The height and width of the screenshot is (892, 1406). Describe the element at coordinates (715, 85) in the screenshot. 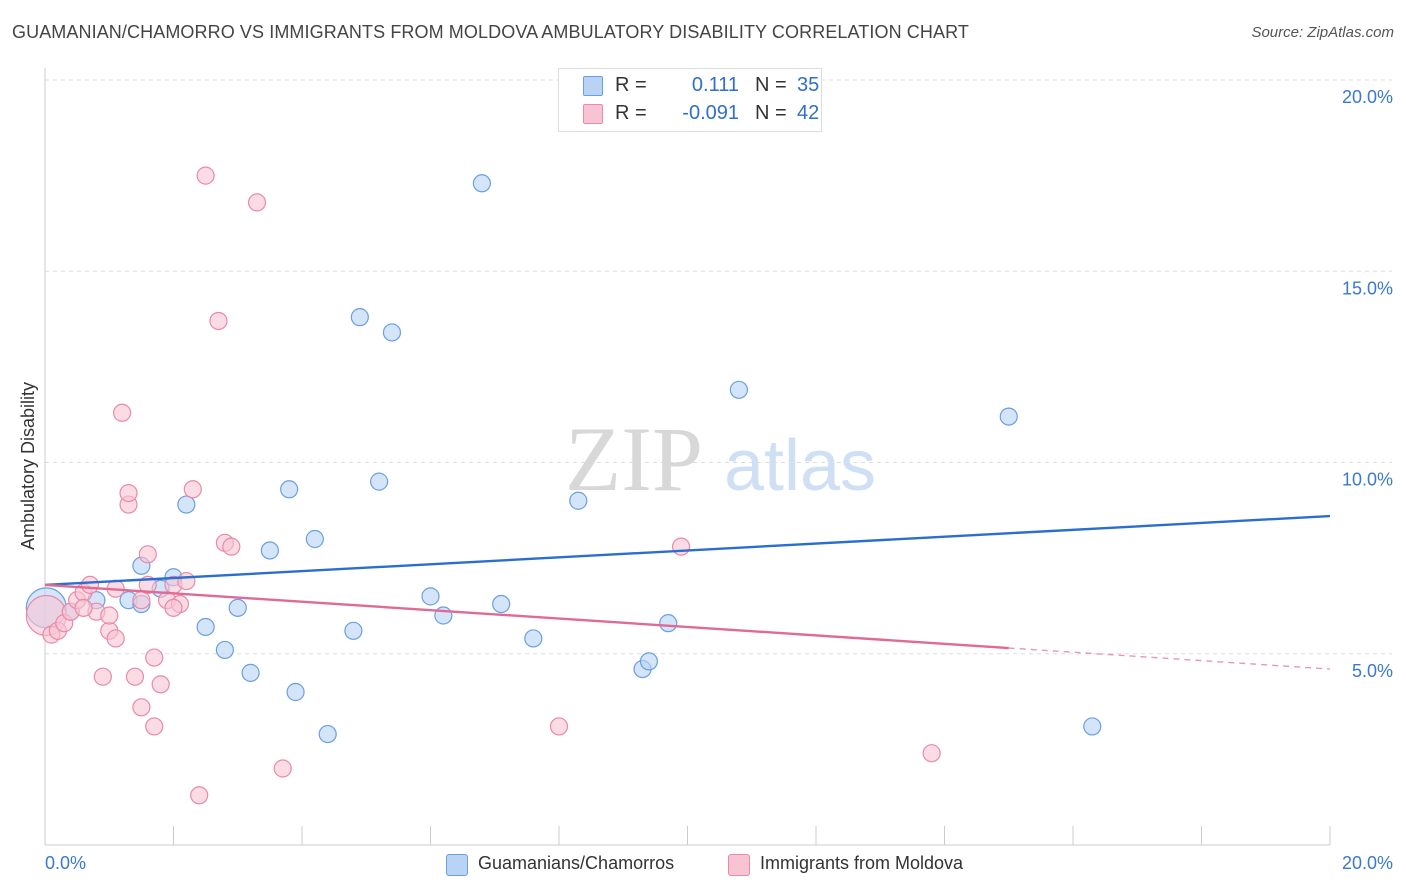

I see `legend-r-value: 0.111` at that location.